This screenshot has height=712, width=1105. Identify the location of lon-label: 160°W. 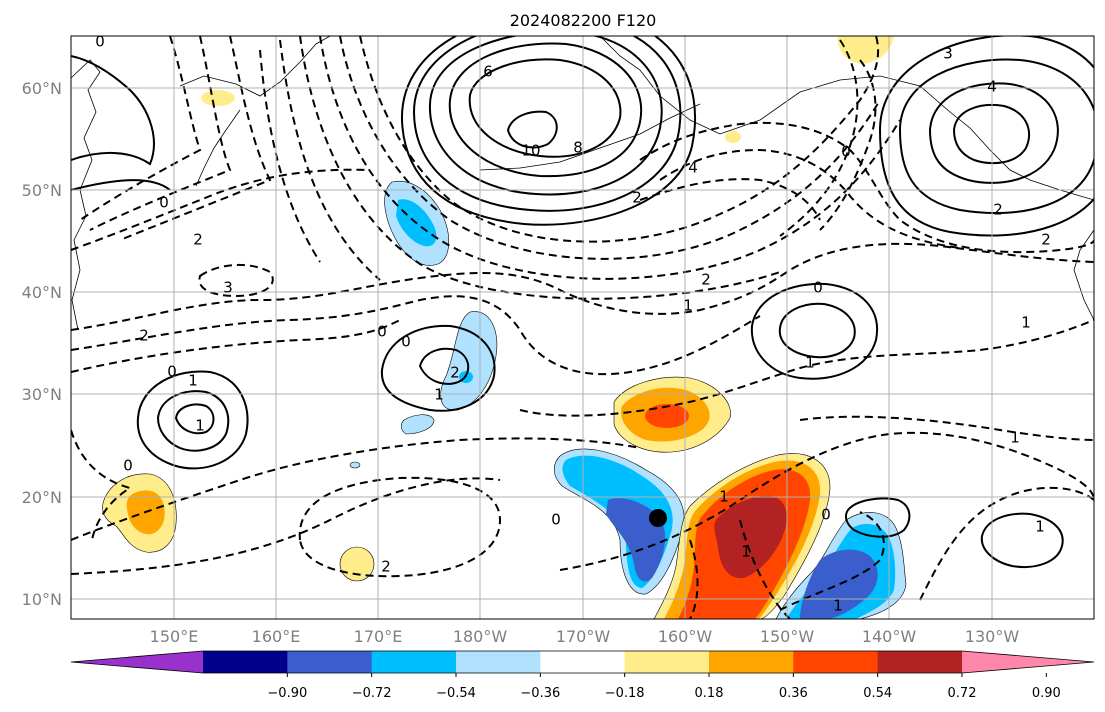
(685, 636).